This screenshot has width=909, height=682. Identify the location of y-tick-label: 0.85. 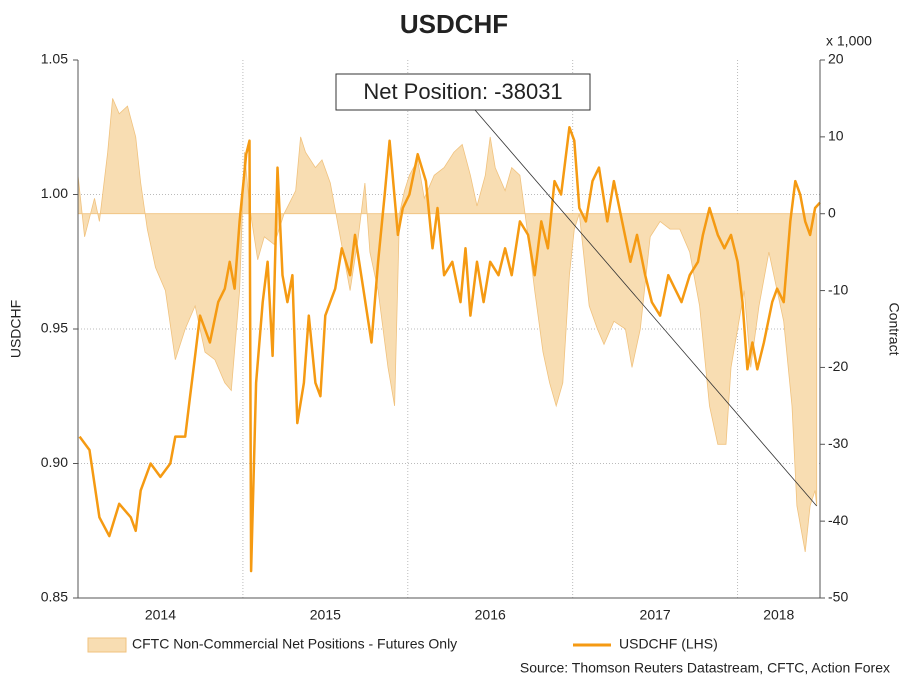
(54, 597).